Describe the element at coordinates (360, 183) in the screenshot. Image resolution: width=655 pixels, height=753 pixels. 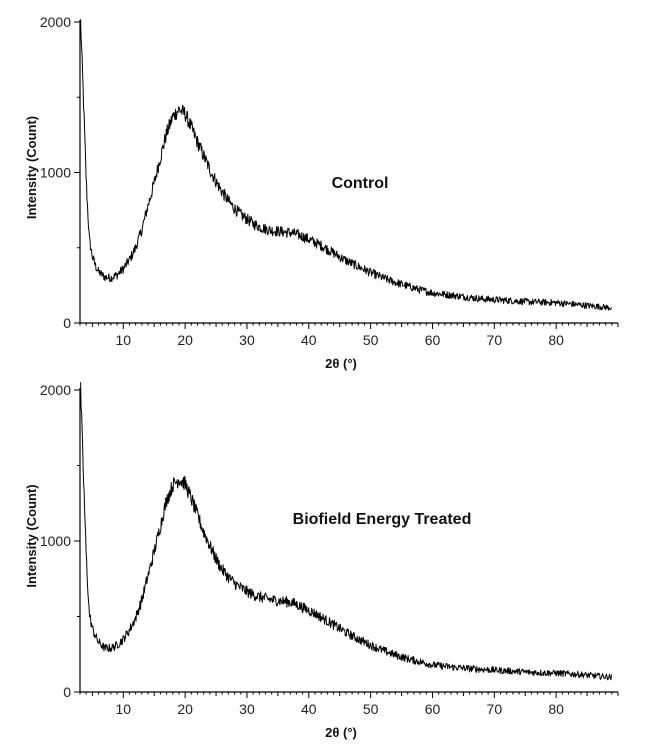
I see `sample-label: Control` at that location.